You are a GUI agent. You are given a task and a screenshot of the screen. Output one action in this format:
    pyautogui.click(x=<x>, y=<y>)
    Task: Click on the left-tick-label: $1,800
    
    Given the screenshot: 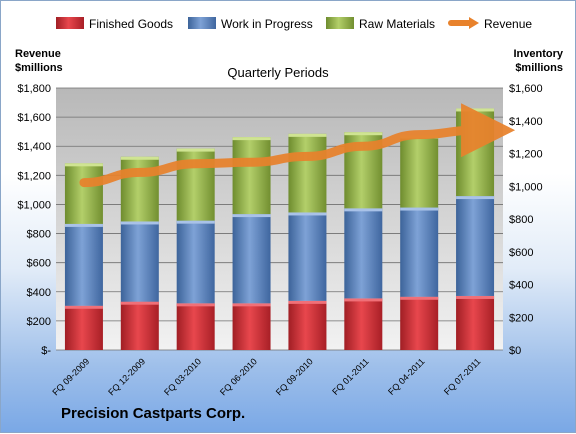 What is the action you would take?
    pyautogui.click(x=34, y=89)
    